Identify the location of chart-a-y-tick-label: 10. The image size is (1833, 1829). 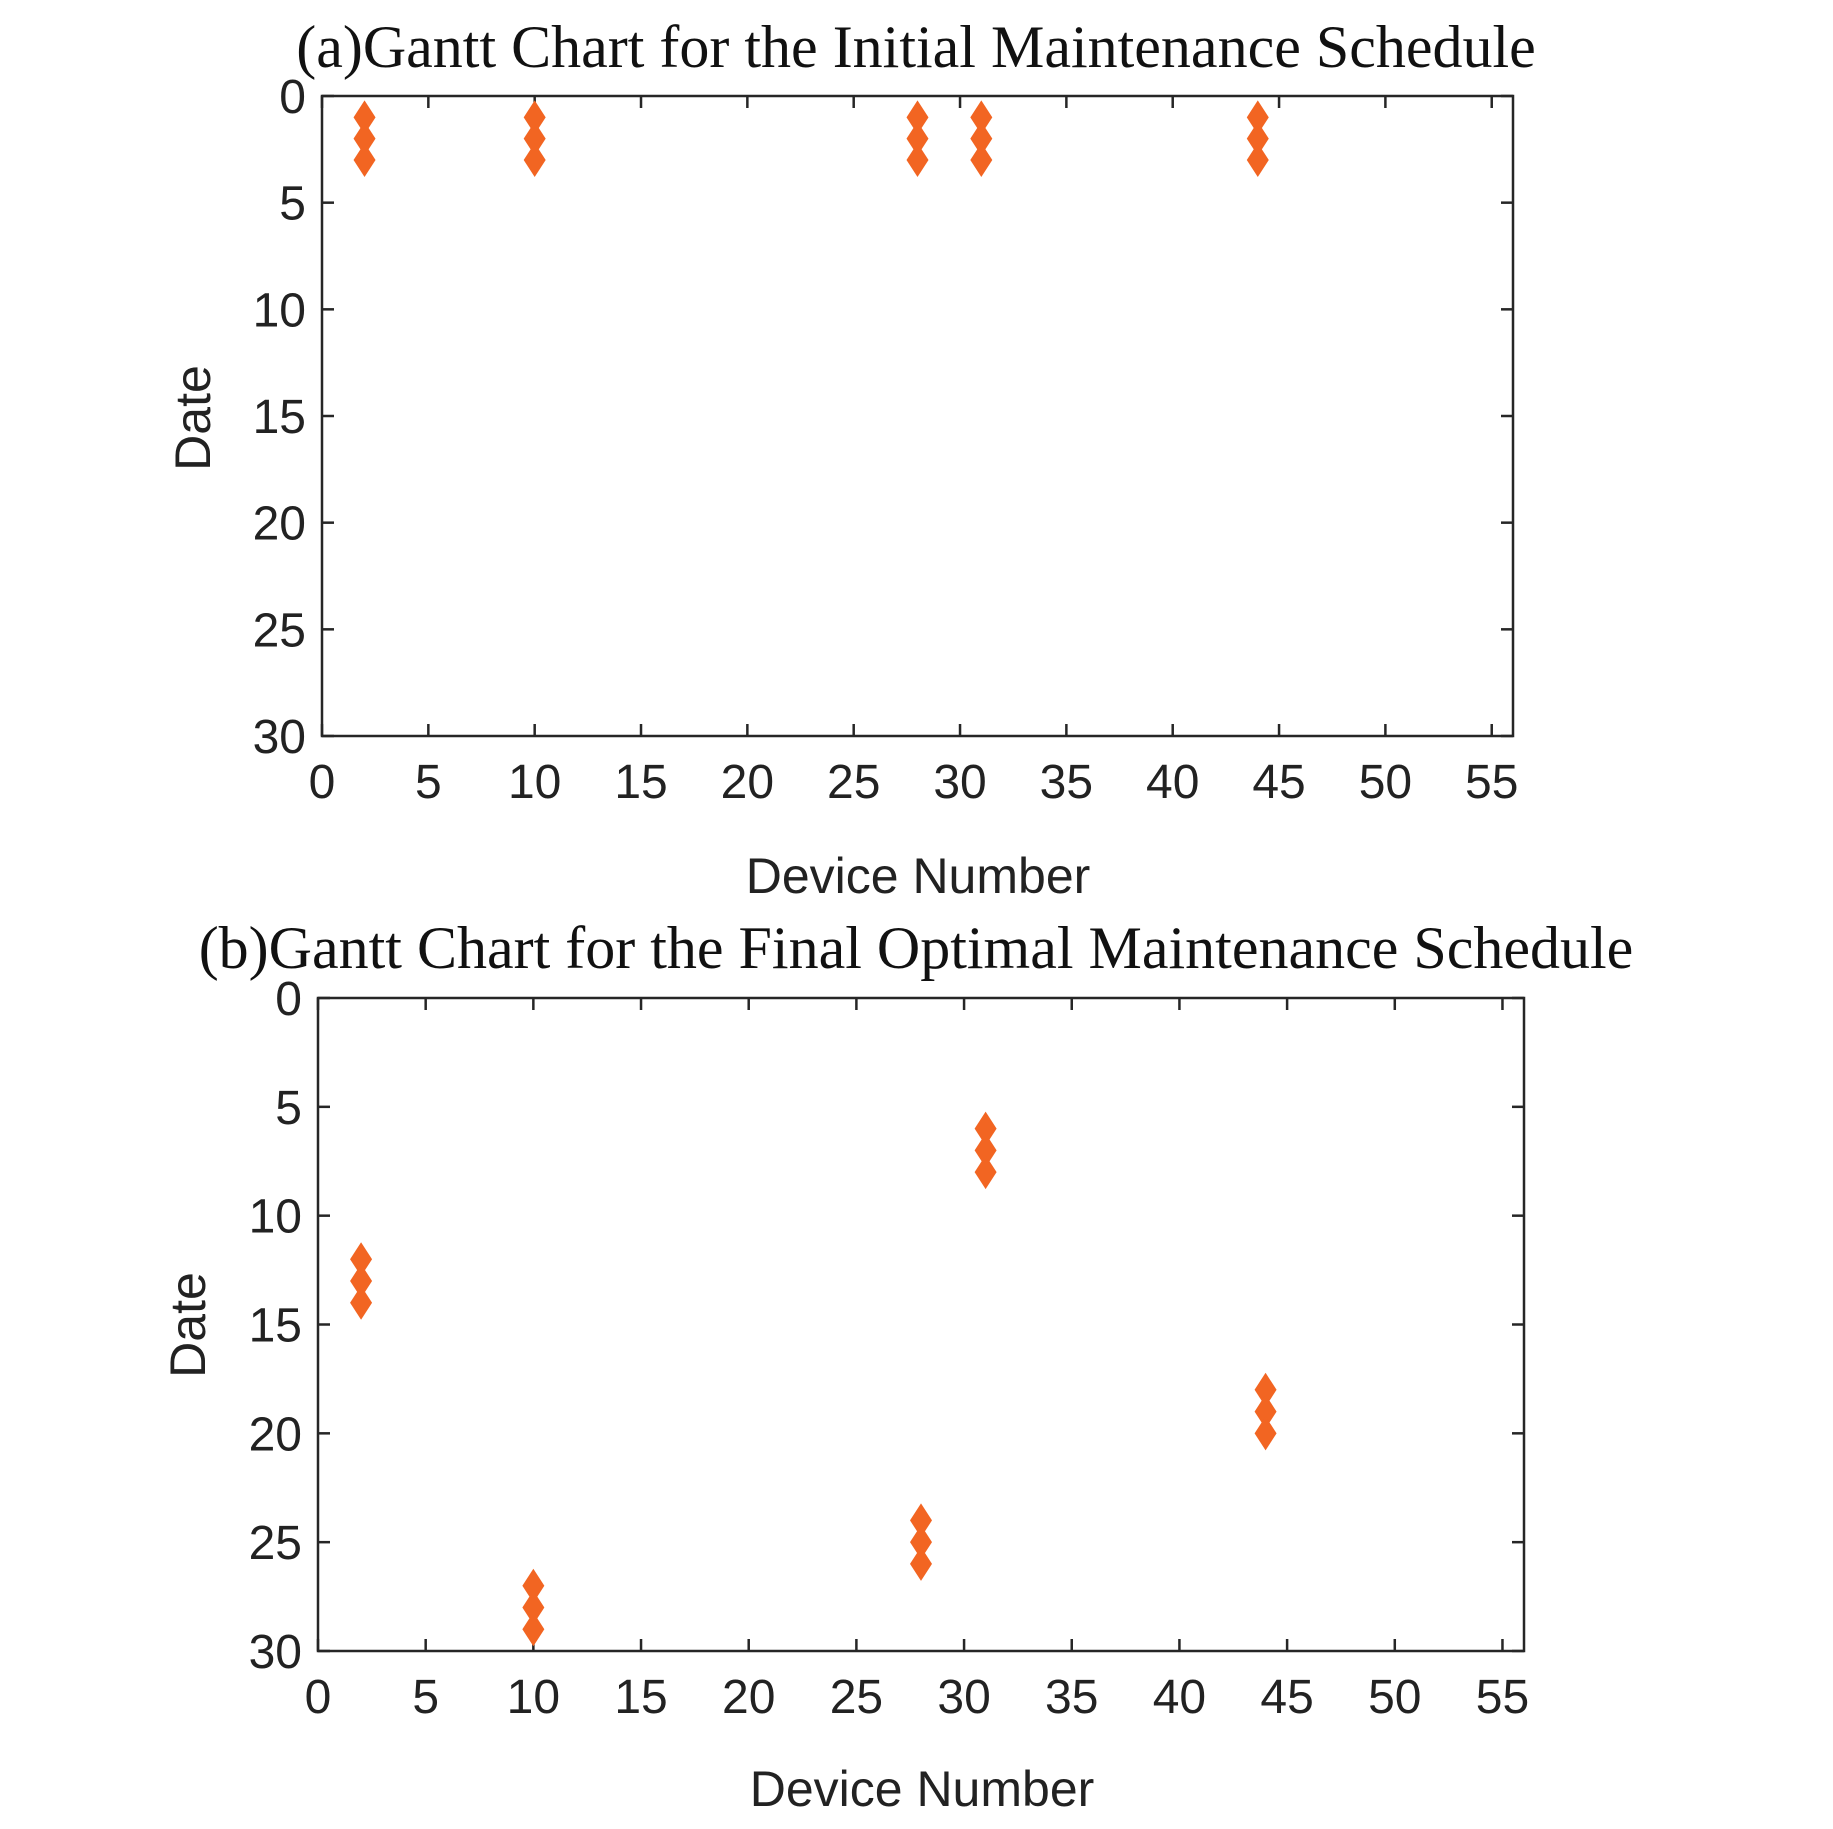
(279, 310).